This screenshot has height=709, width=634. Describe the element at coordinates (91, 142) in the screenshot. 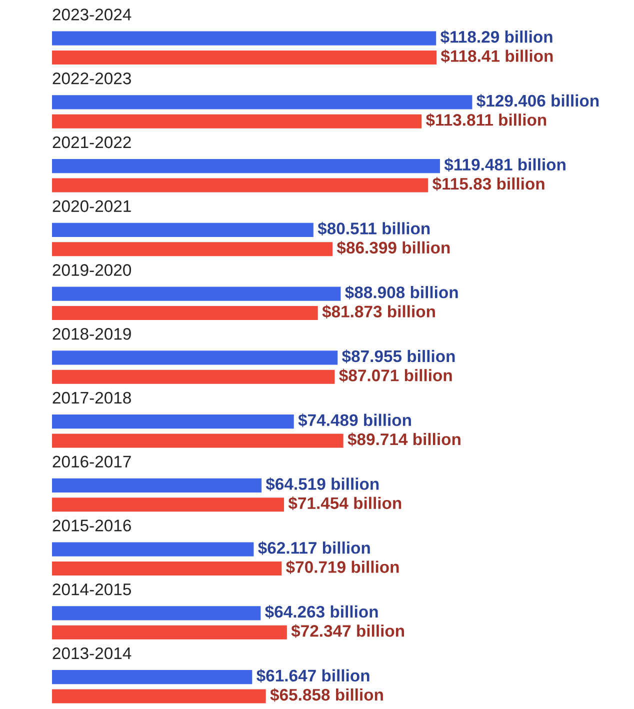

I see `y-tick-label: 2021-2022` at that location.